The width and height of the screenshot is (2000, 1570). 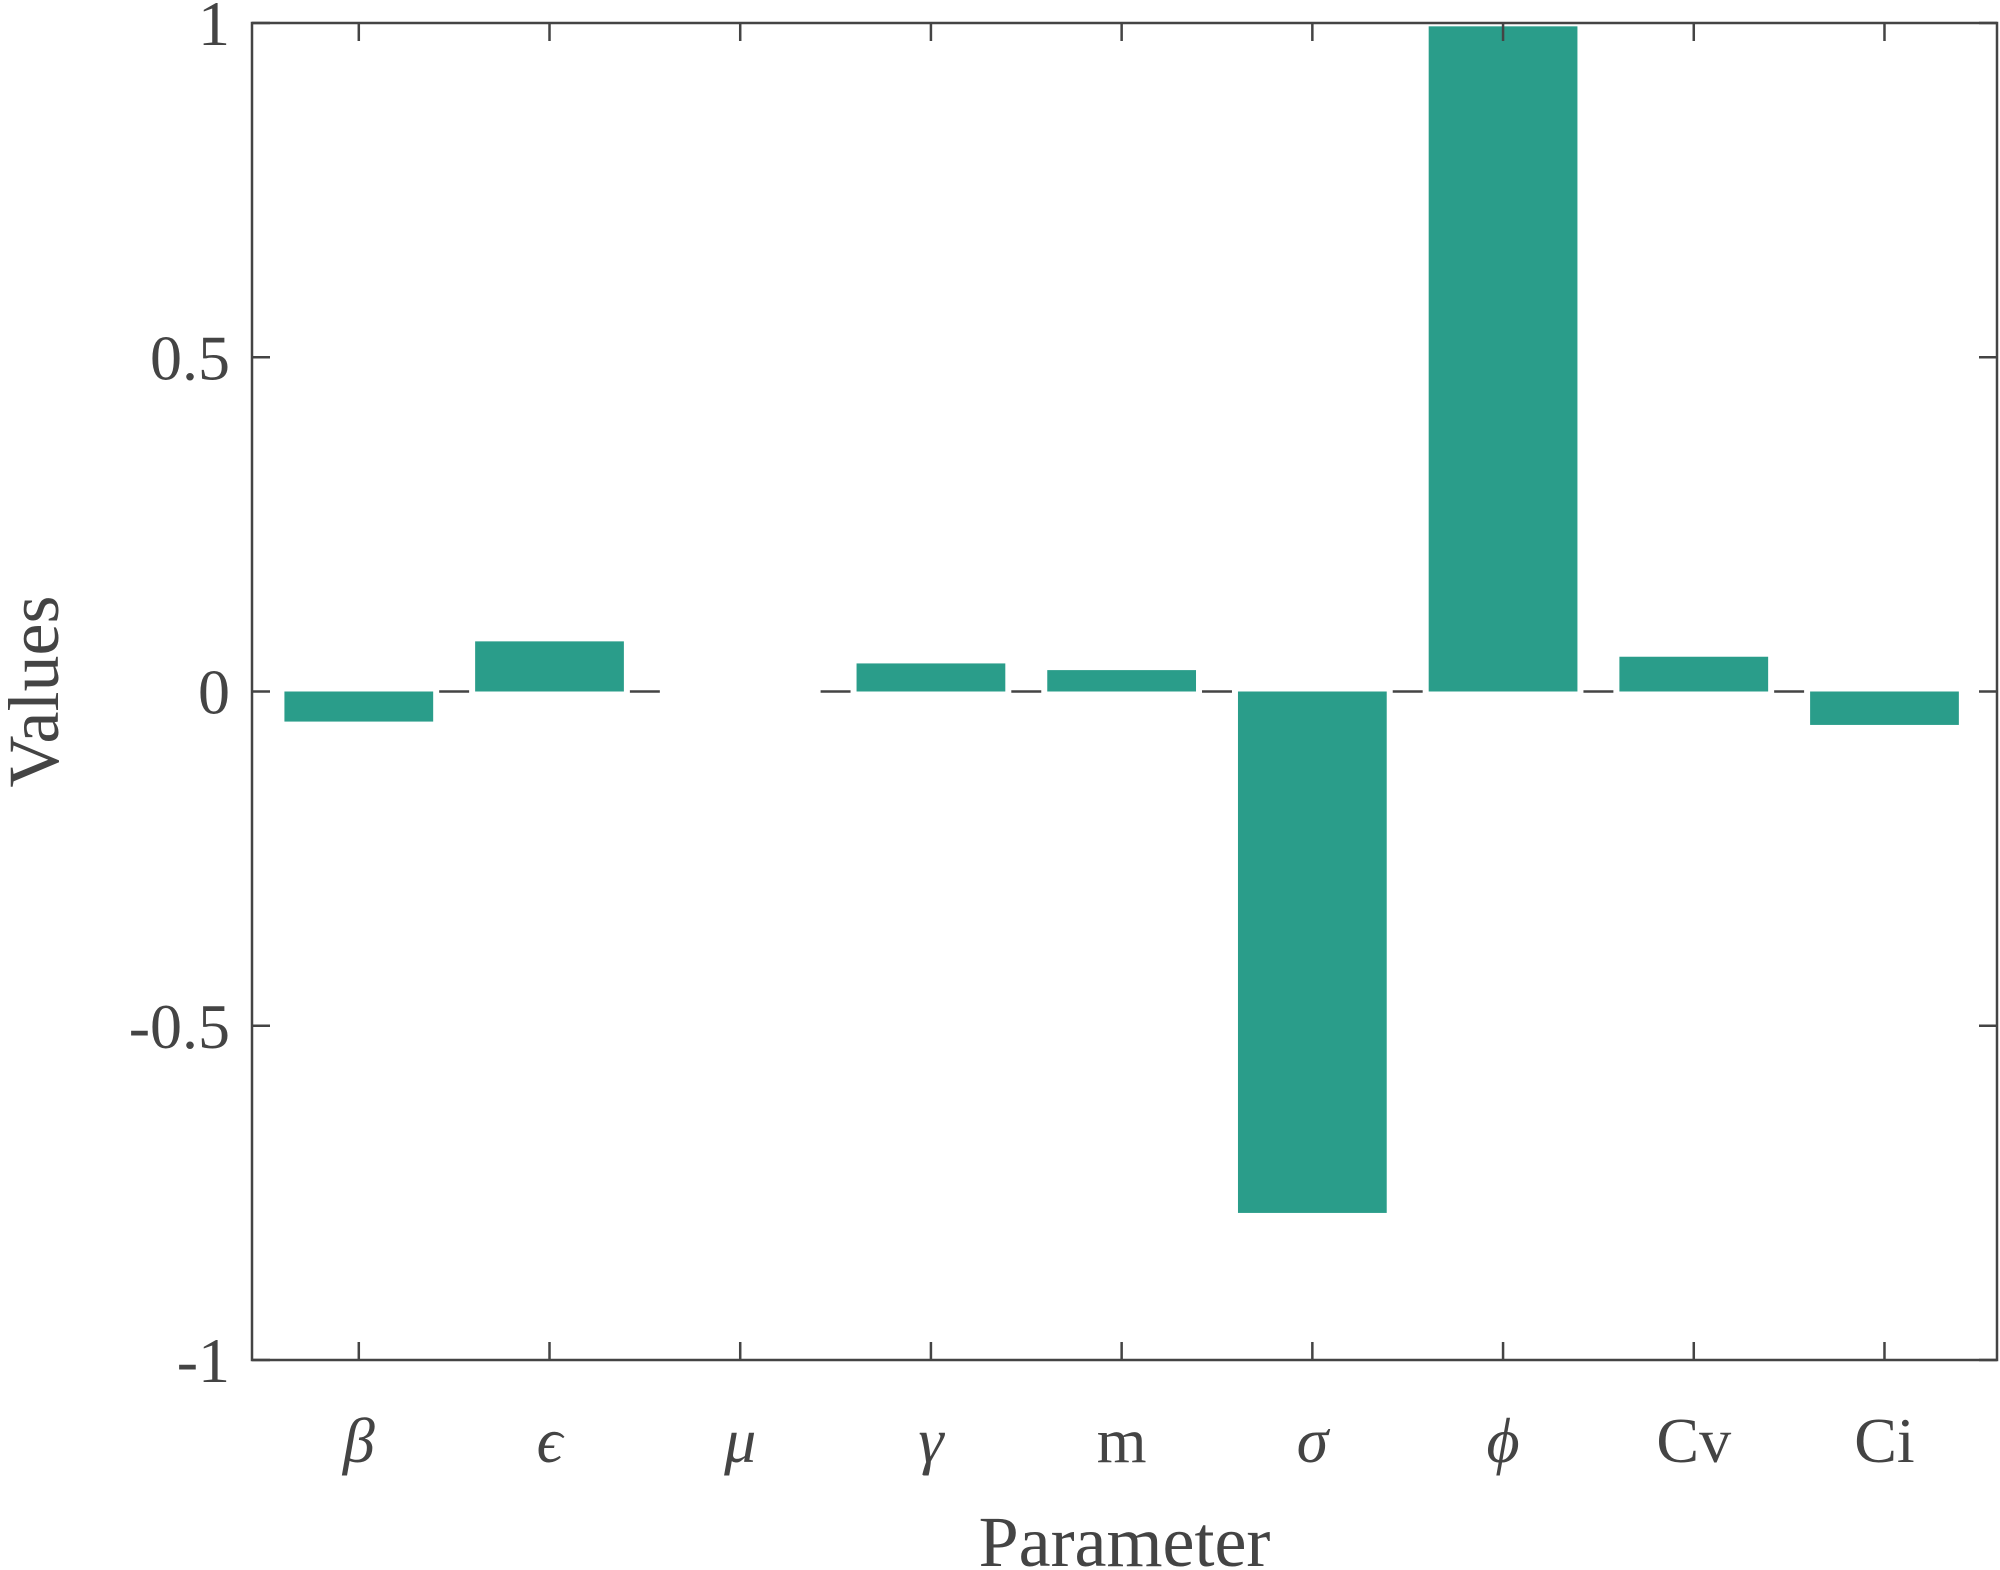 What do you see at coordinates (551, 1440) in the screenshot?
I see `x-tick-label-1: ϵ` at bounding box center [551, 1440].